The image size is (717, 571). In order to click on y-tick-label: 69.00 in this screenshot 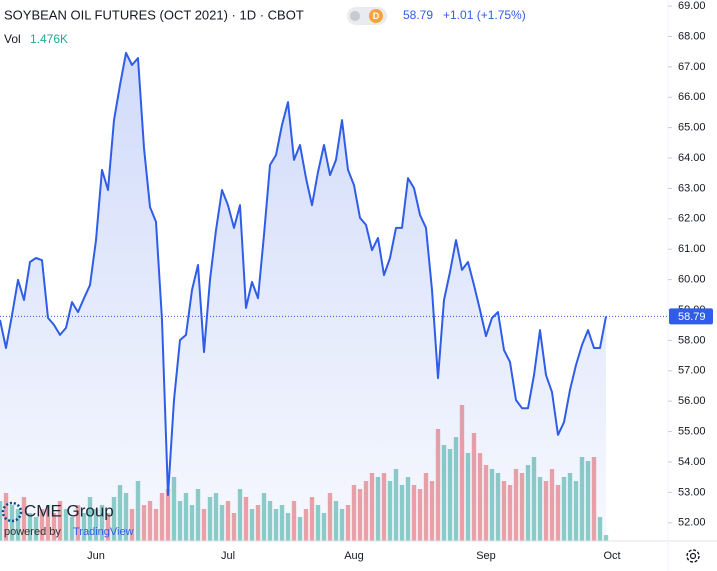, I will do `click(692, 6)`.